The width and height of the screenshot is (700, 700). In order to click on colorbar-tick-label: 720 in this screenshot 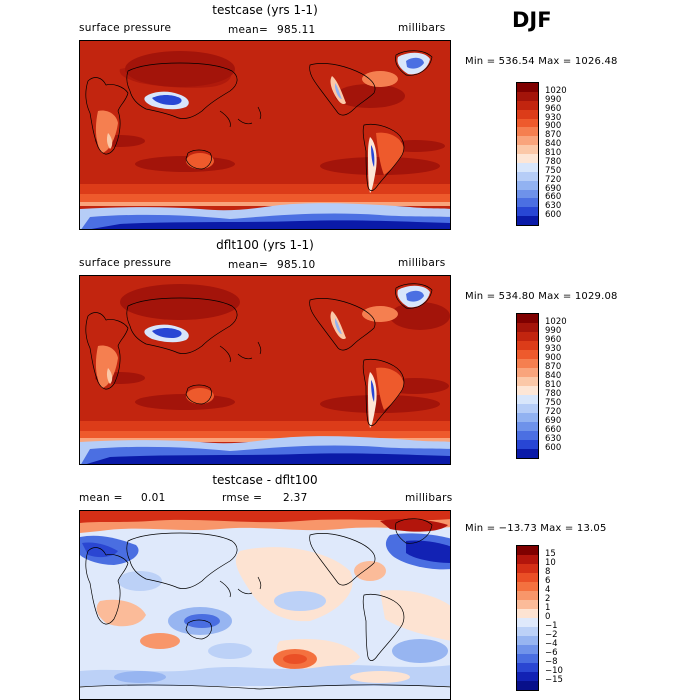, I will do `click(553, 412)`.